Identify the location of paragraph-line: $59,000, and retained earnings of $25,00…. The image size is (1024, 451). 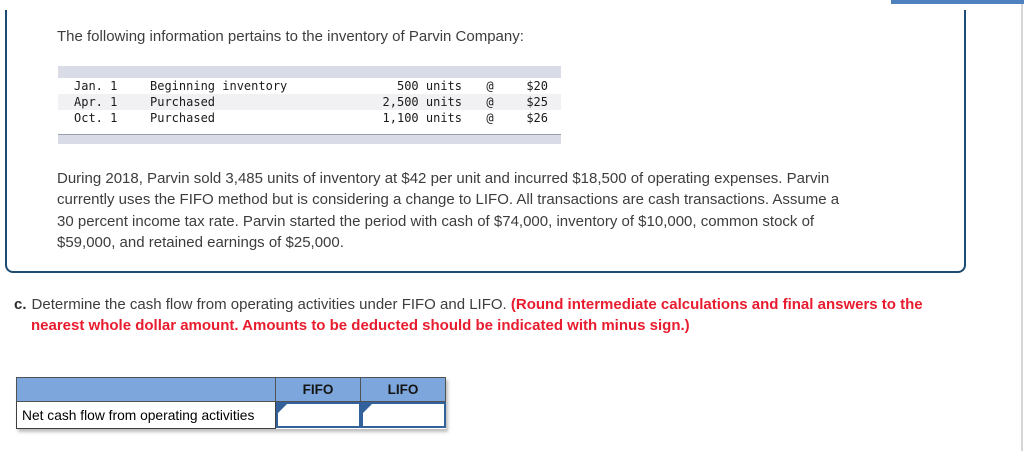
(200, 243).